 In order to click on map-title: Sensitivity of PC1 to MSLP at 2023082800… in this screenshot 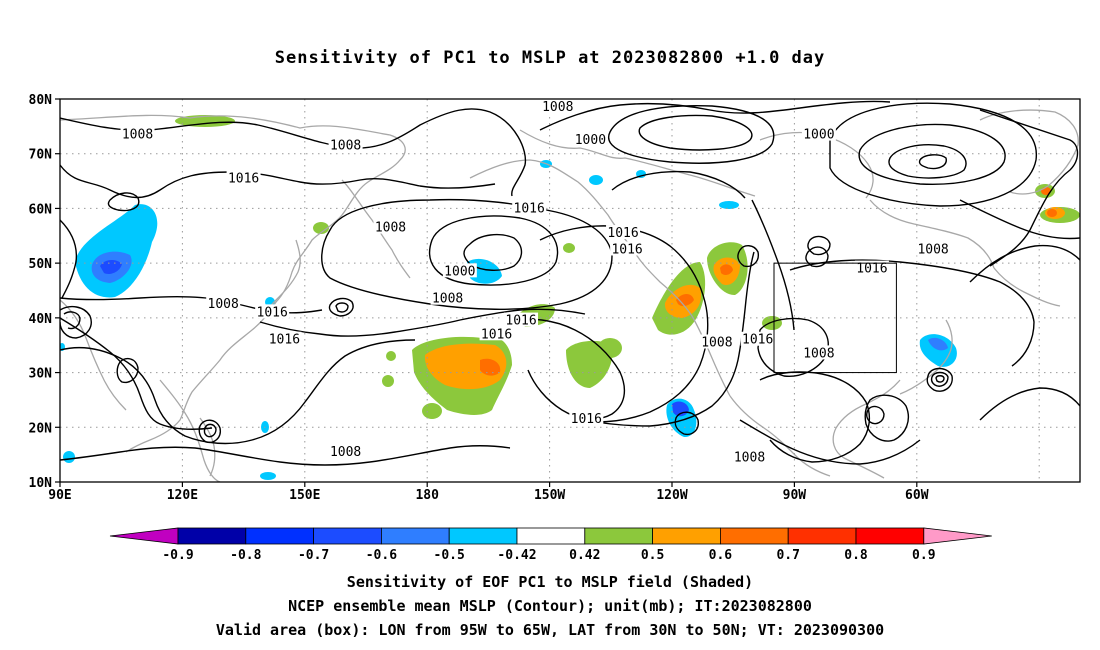, I will do `click(550, 58)`.